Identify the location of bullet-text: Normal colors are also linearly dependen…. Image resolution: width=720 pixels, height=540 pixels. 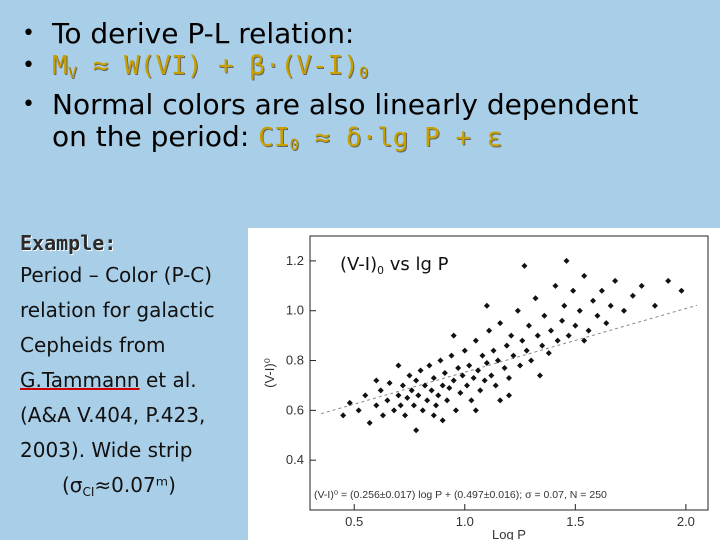
(345, 121).